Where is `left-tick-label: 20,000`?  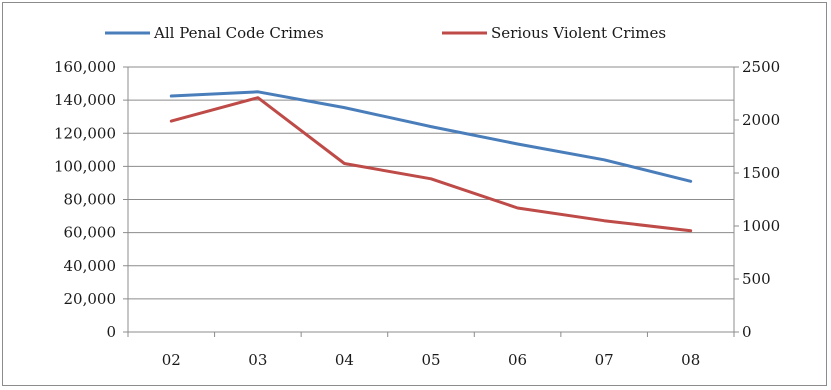
left-tick-label: 20,000 is located at coordinates (90, 299).